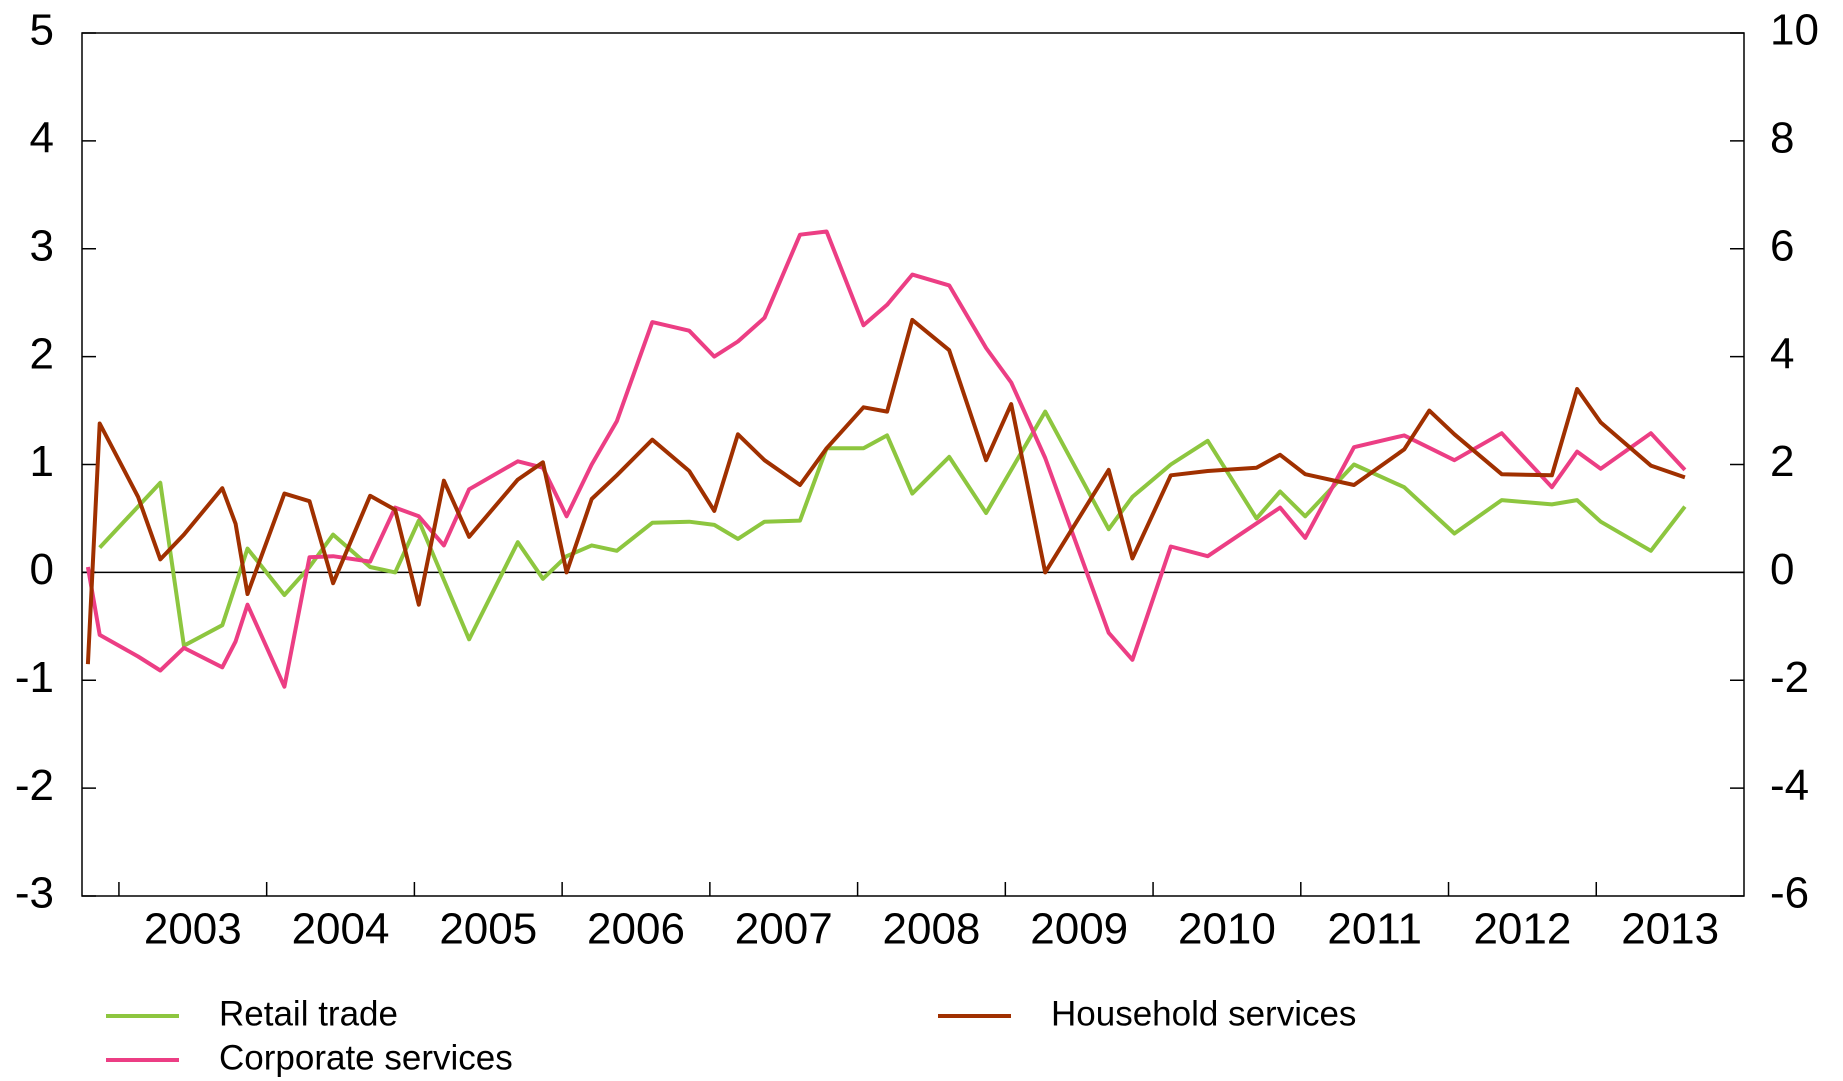 This screenshot has width=1843, height=1081. I want to click on x-tick-label: 2012, so click(1522, 929).